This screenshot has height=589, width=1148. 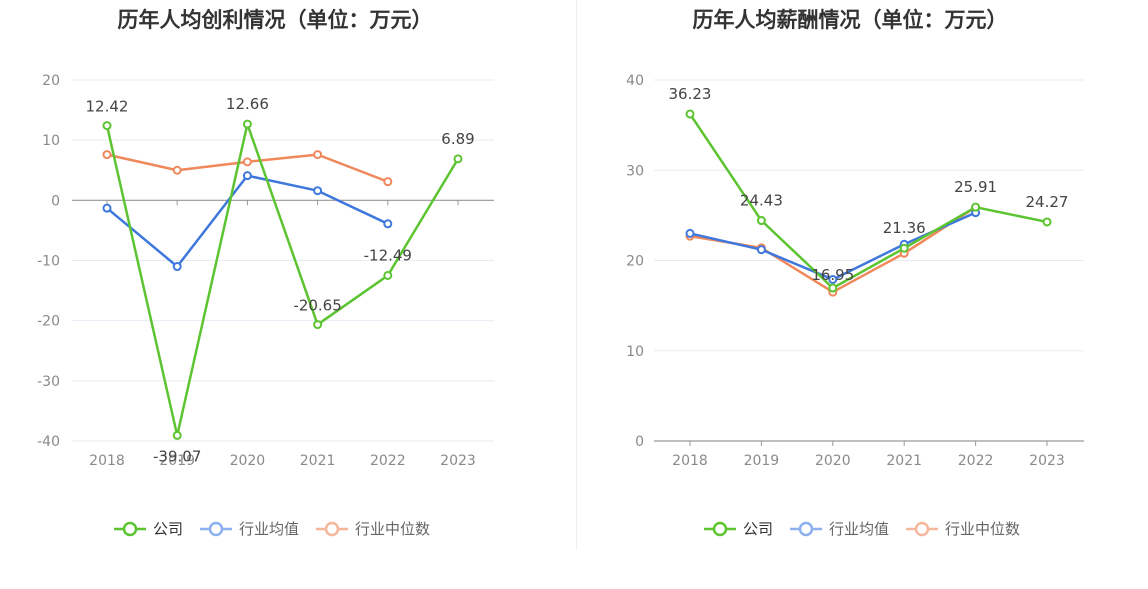 What do you see at coordinates (576, 275) in the screenshot?
I see `panel-divider` at bounding box center [576, 275].